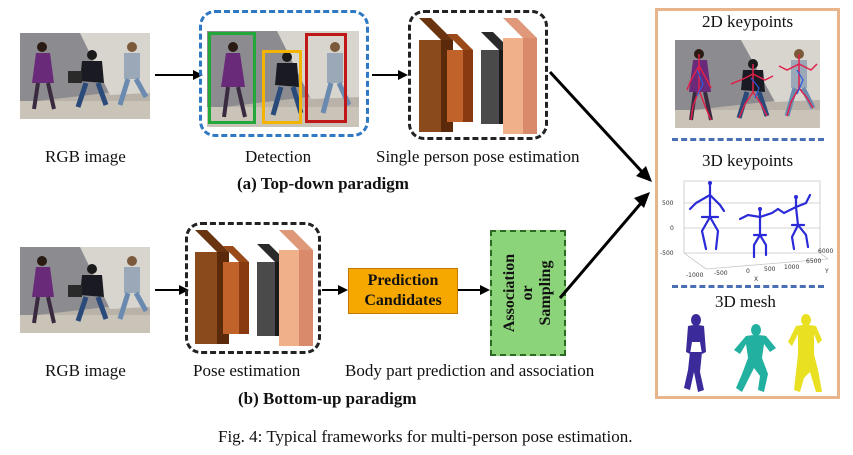 The height and width of the screenshot is (455, 853). I want to click on bbox-red, so click(326, 78).